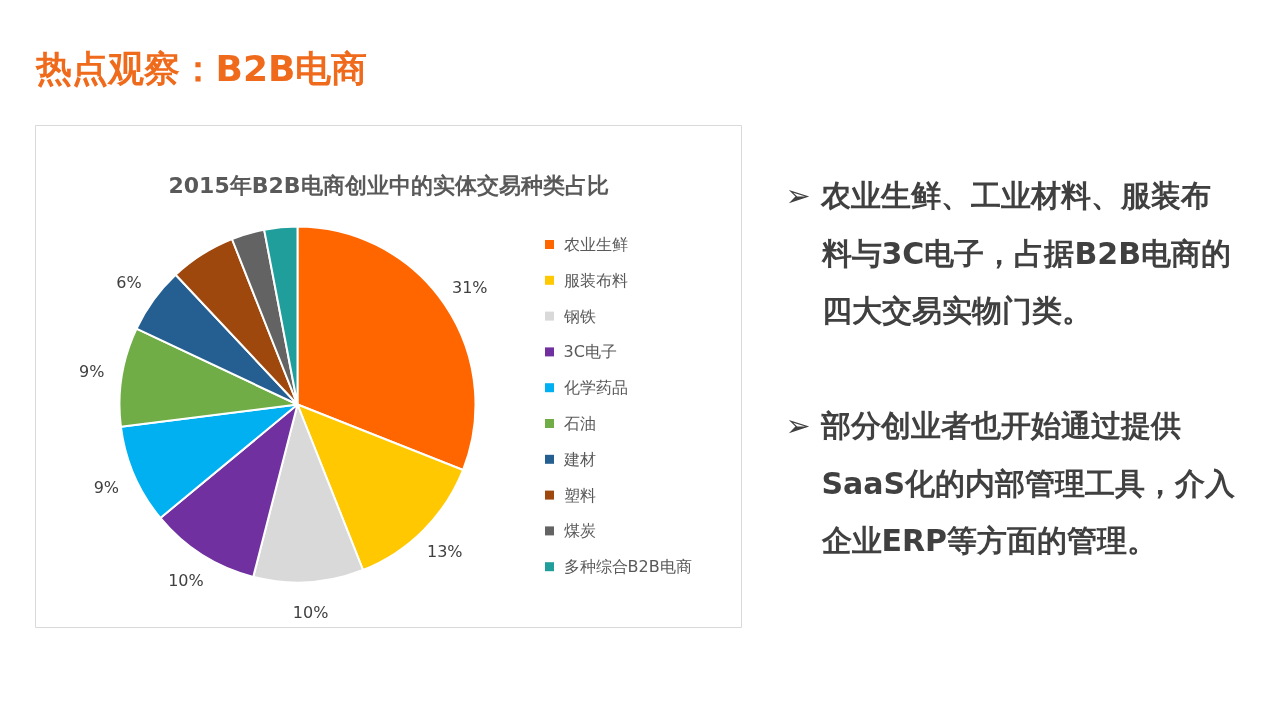 The height and width of the screenshot is (720, 1280). I want to click on legend-label: 服装布料, so click(595, 280).